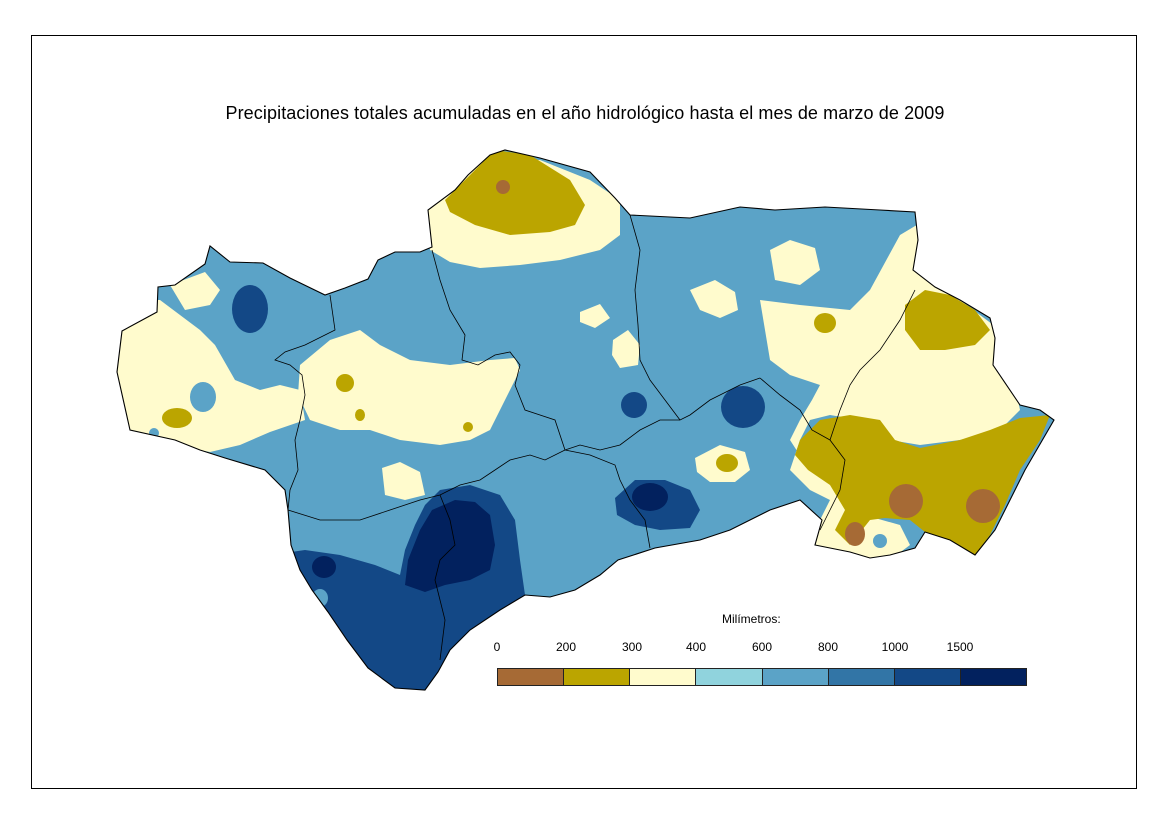 Image resolution: width=1170 pixels, height=827 pixels. Describe the element at coordinates (983, 506) in the screenshot. I see `zone-almeria-brown2` at that location.